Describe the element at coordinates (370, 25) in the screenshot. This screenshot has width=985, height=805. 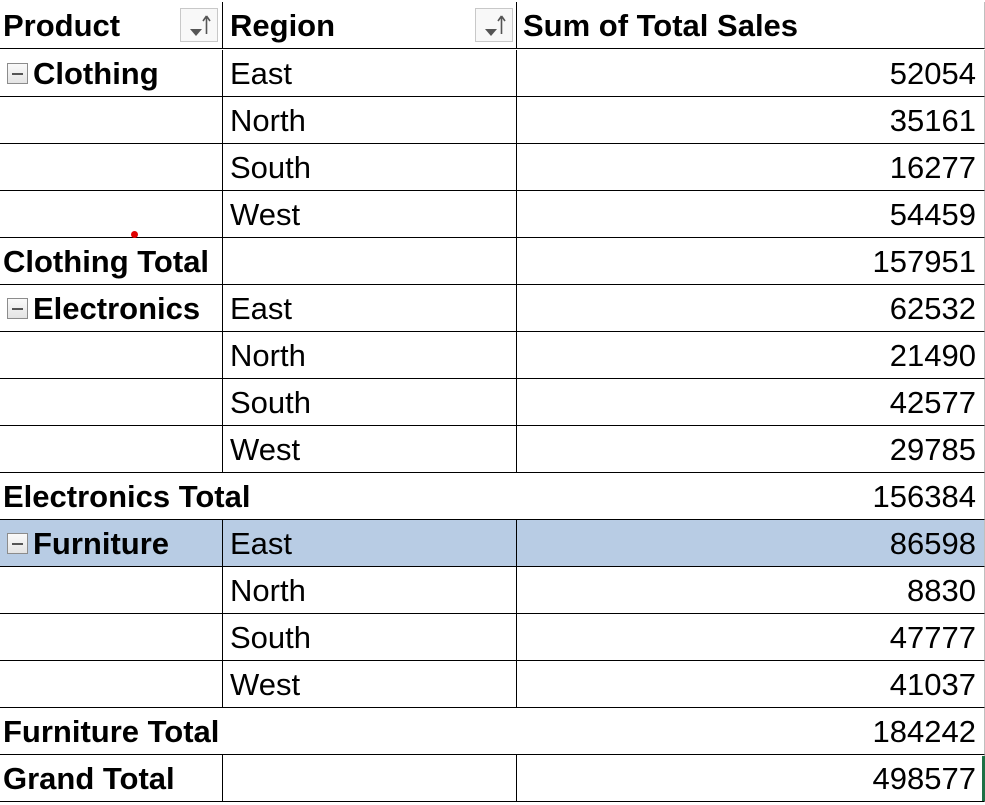
I see `header-region-cell: Region` at that location.